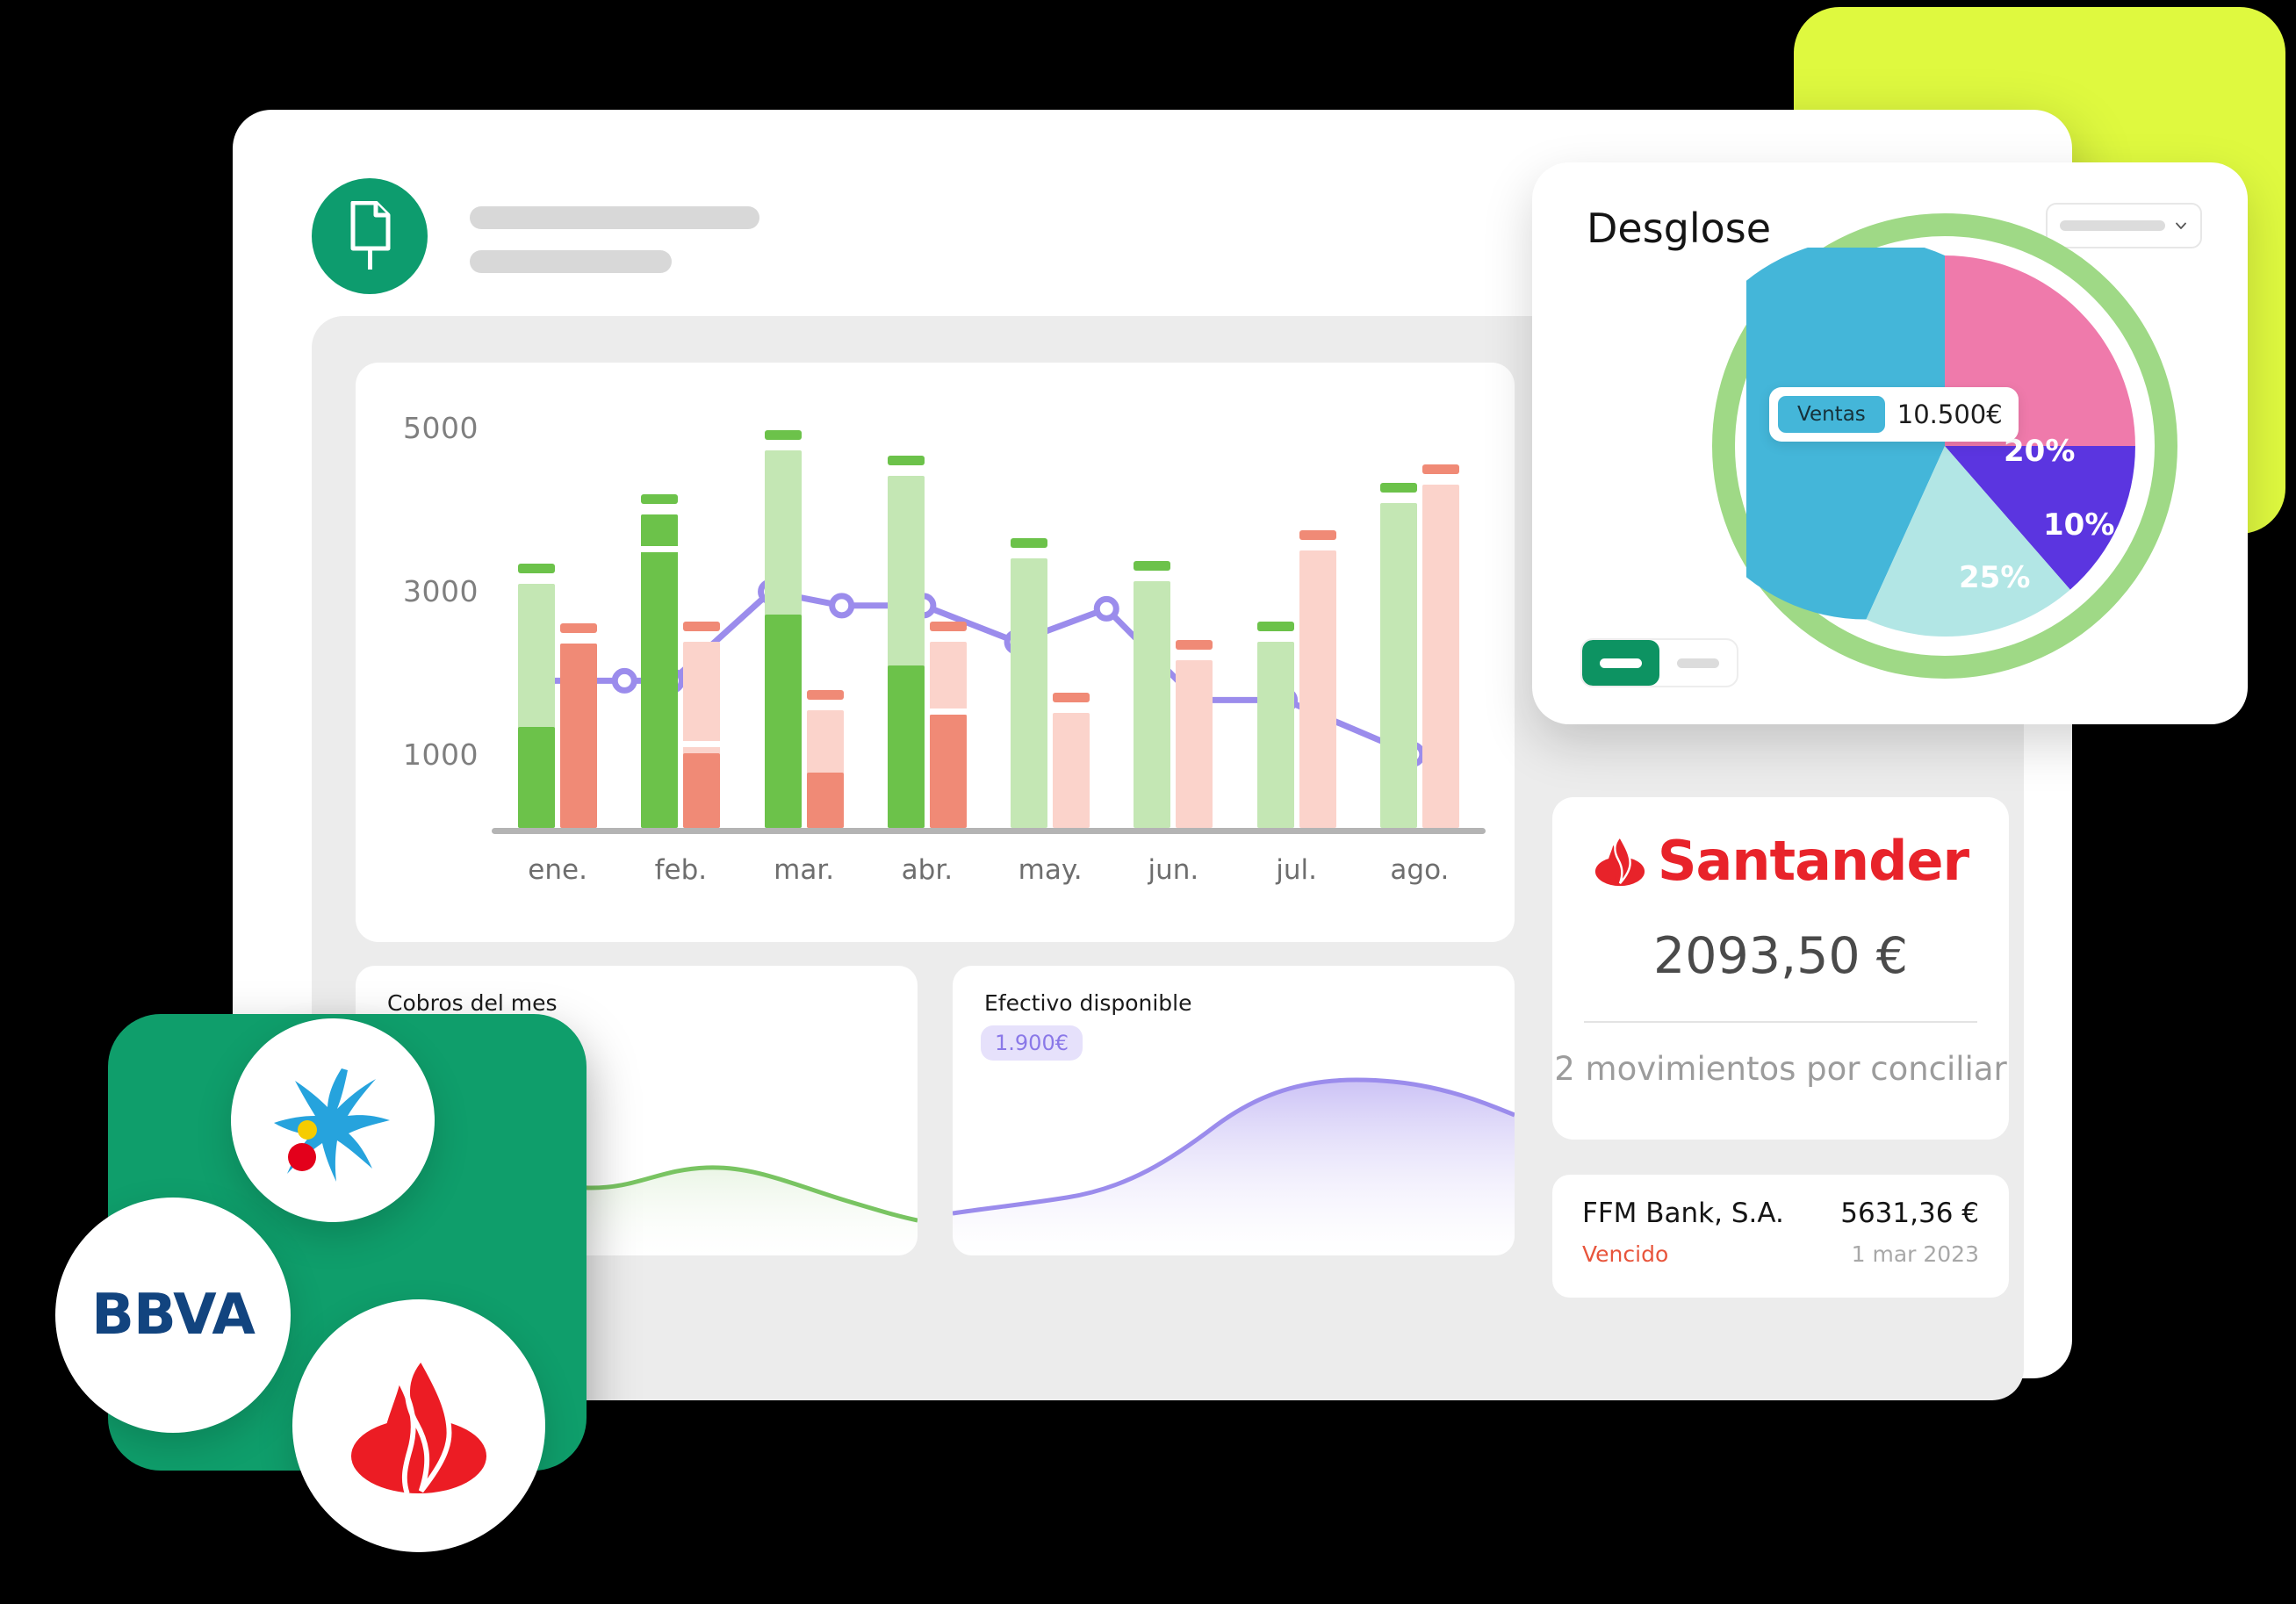  I want to click on pie-tooltip: Ventas 10.500€, so click(1894, 414).